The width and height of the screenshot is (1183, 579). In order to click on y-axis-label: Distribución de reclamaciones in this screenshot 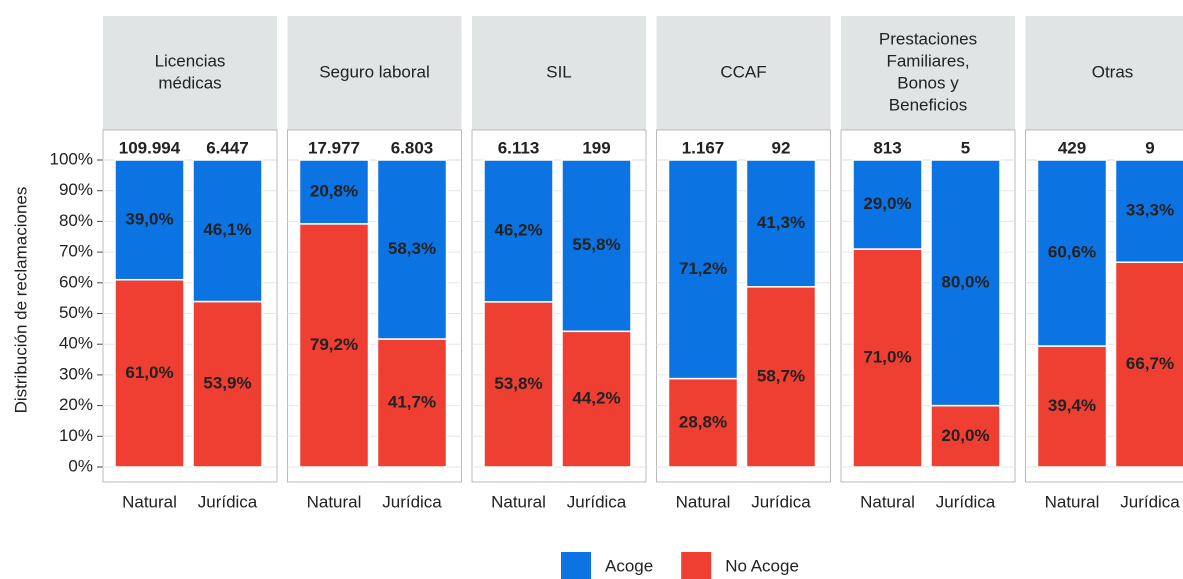, I will do `click(20, 300)`.